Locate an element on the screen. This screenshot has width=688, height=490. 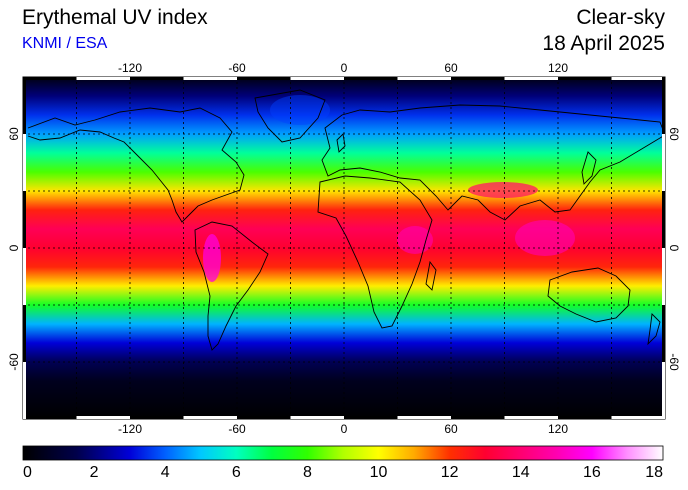
lat-tick-label-left: 60 is located at coordinates (14, 134).